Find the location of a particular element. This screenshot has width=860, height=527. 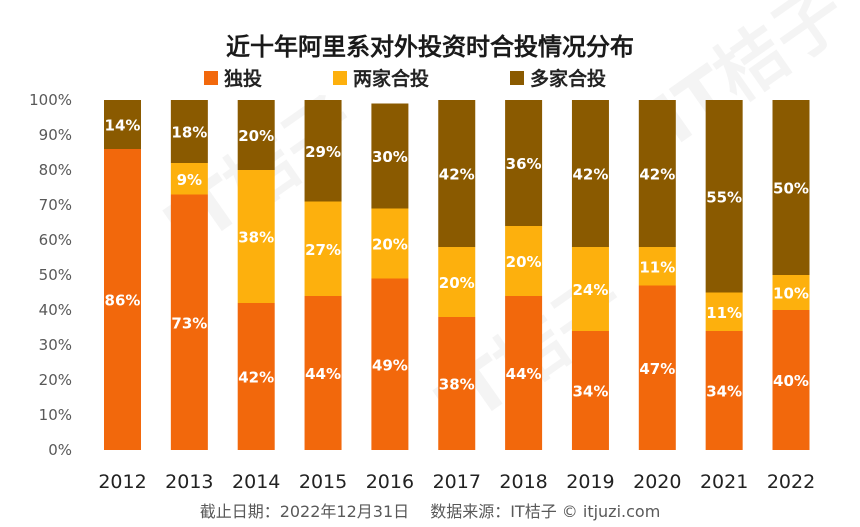

legend: 独投 两家合投 多家合投 is located at coordinates (430, 77).